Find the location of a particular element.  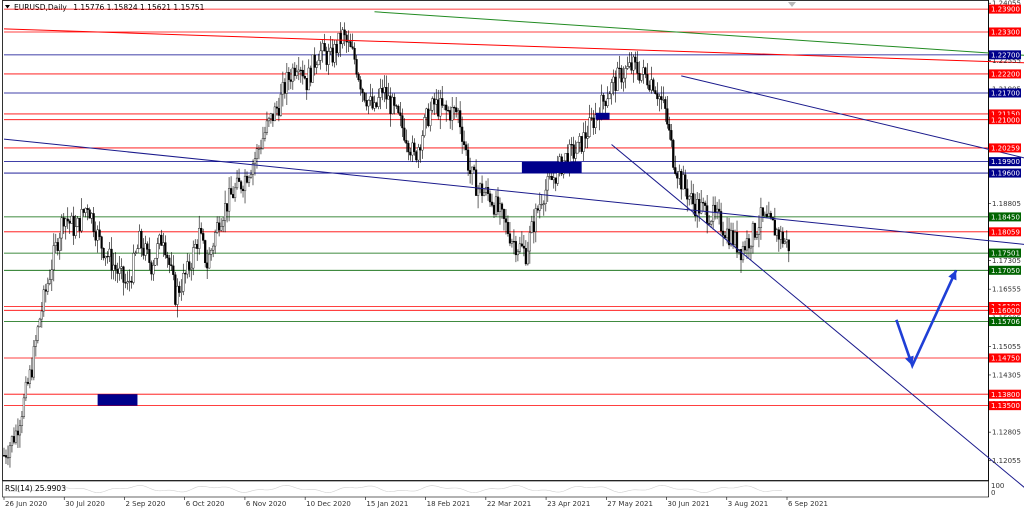

rsi-line is located at coordinates (393, 489).